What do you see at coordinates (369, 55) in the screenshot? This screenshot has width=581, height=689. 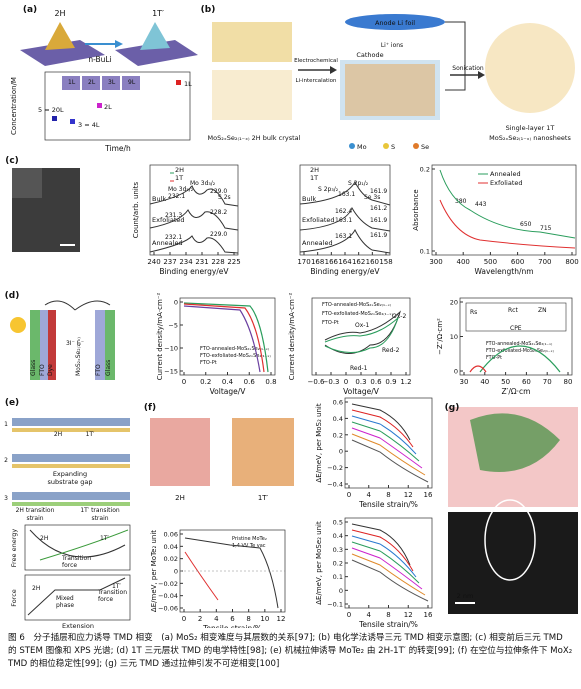 I see `label: Cathode` at bounding box center [369, 55].